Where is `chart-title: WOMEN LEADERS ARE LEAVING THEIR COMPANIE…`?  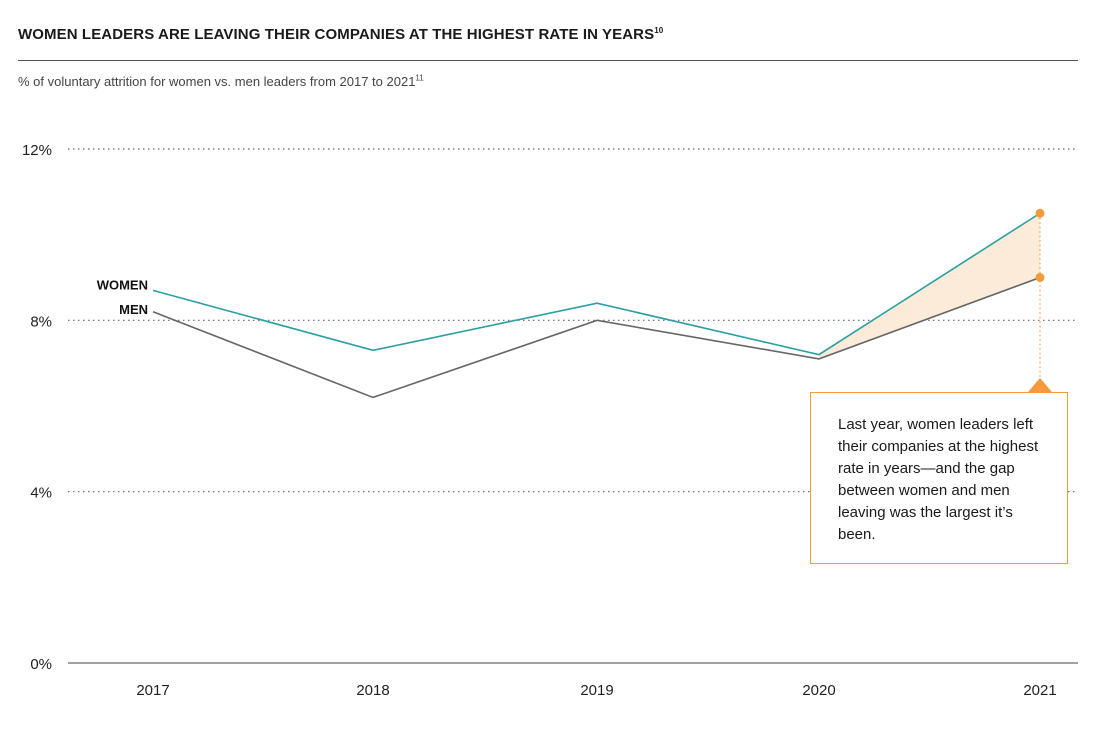 chart-title: WOMEN LEADERS ARE LEAVING THEIR COMPANIE… is located at coordinates (341, 34).